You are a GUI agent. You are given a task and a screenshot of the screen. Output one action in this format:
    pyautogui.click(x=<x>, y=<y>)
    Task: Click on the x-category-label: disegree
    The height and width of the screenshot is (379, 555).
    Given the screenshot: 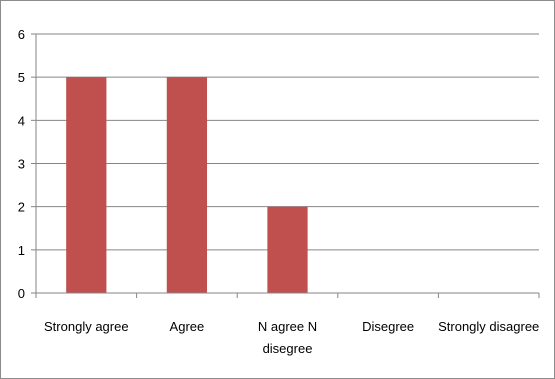 What is the action you would take?
    pyautogui.click(x=288, y=348)
    